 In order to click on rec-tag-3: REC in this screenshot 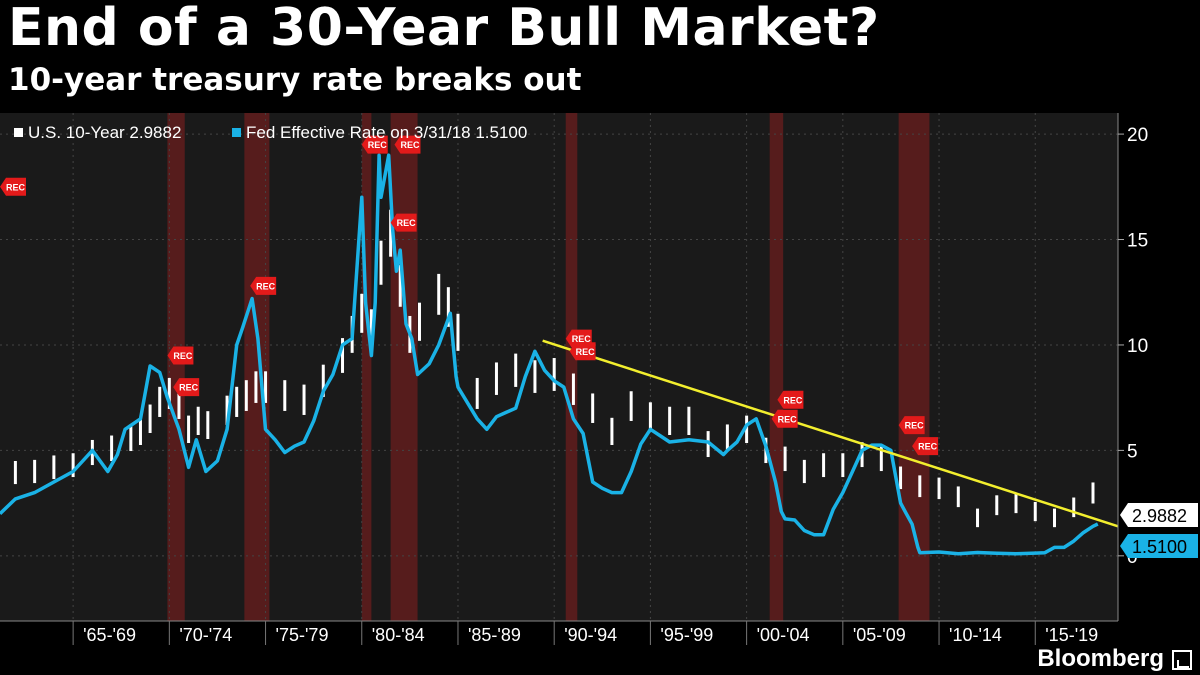, I will do `click(374, 144)`.